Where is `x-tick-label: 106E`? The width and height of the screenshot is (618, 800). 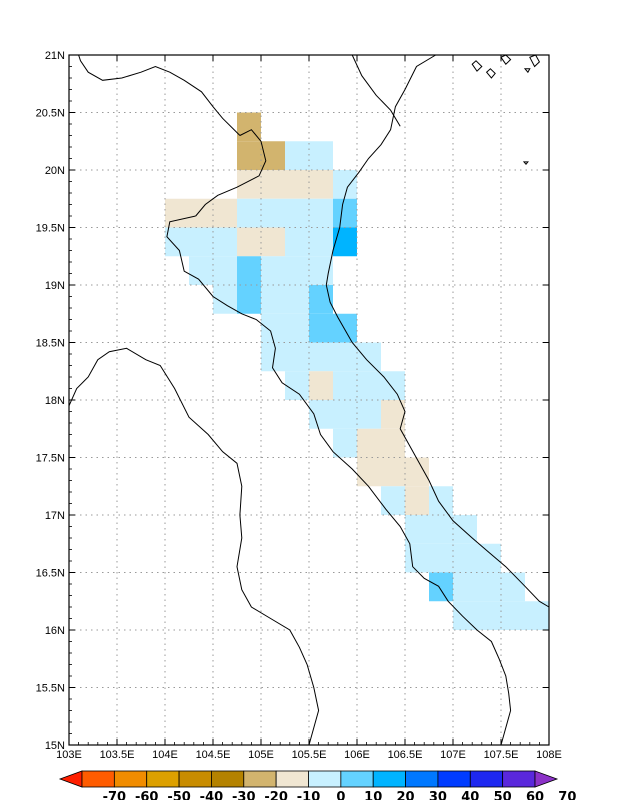
x-tick-label: 106E is located at coordinates (357, 755).